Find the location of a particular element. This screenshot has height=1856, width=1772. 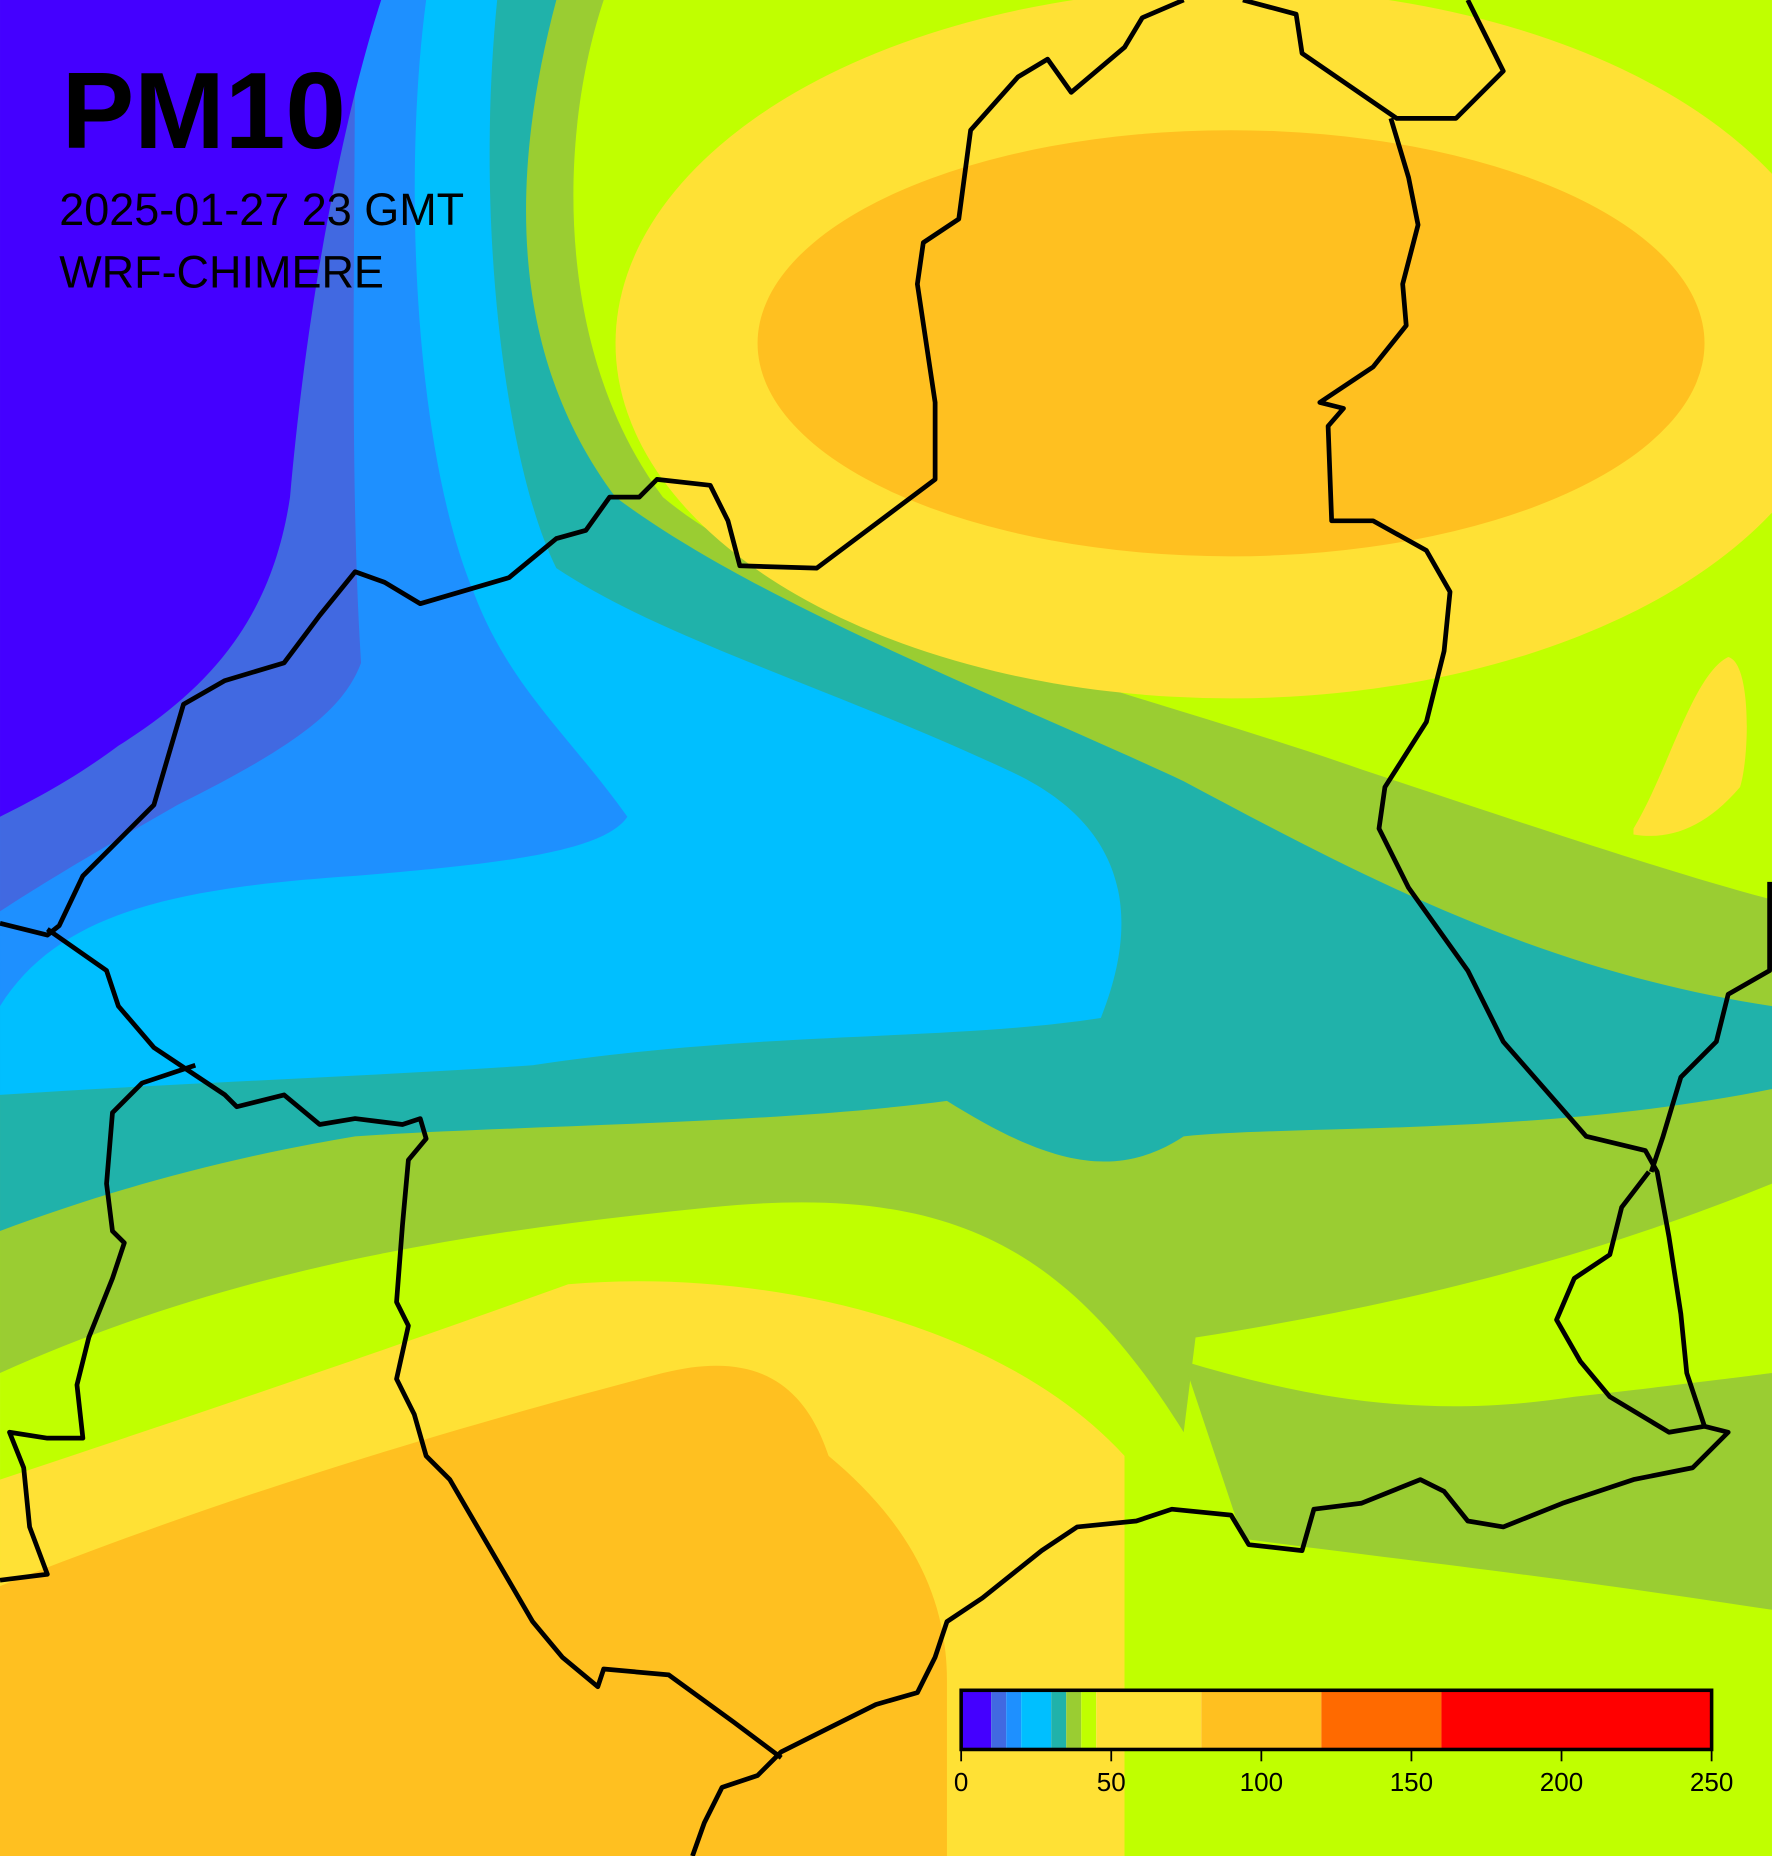

colorbar-frame is located at coordinates (1336, 1720).